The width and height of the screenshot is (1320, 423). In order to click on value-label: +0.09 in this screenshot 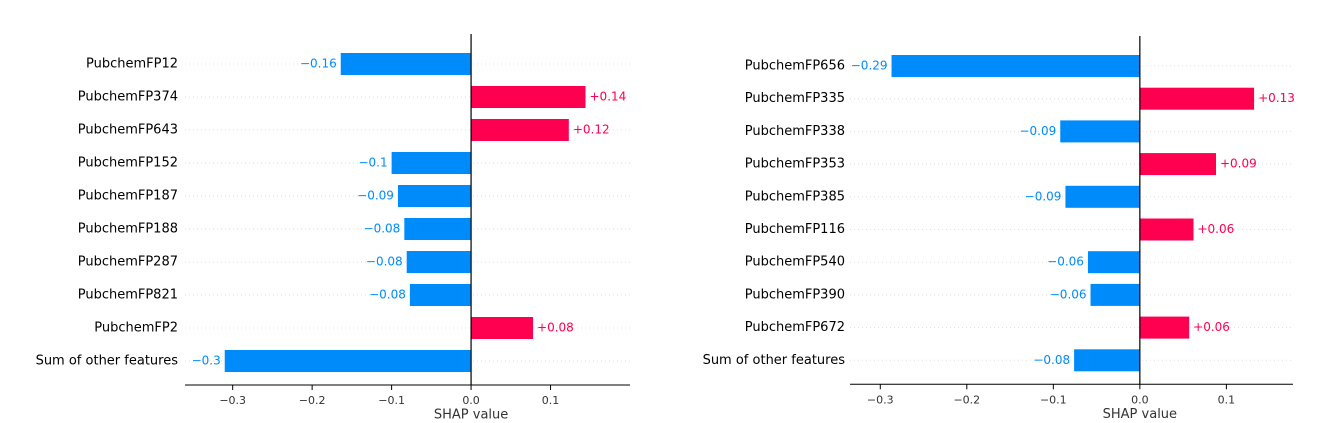, I will do `click(1238, 164)`.